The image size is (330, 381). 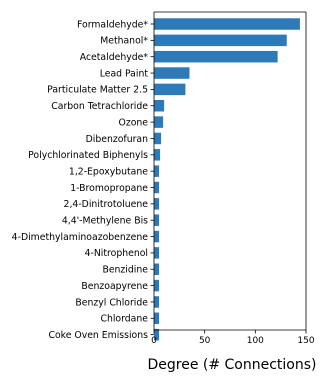 I want to click on y-tick-label: Particulate Matter 2.5, so click(x=97, y=90).